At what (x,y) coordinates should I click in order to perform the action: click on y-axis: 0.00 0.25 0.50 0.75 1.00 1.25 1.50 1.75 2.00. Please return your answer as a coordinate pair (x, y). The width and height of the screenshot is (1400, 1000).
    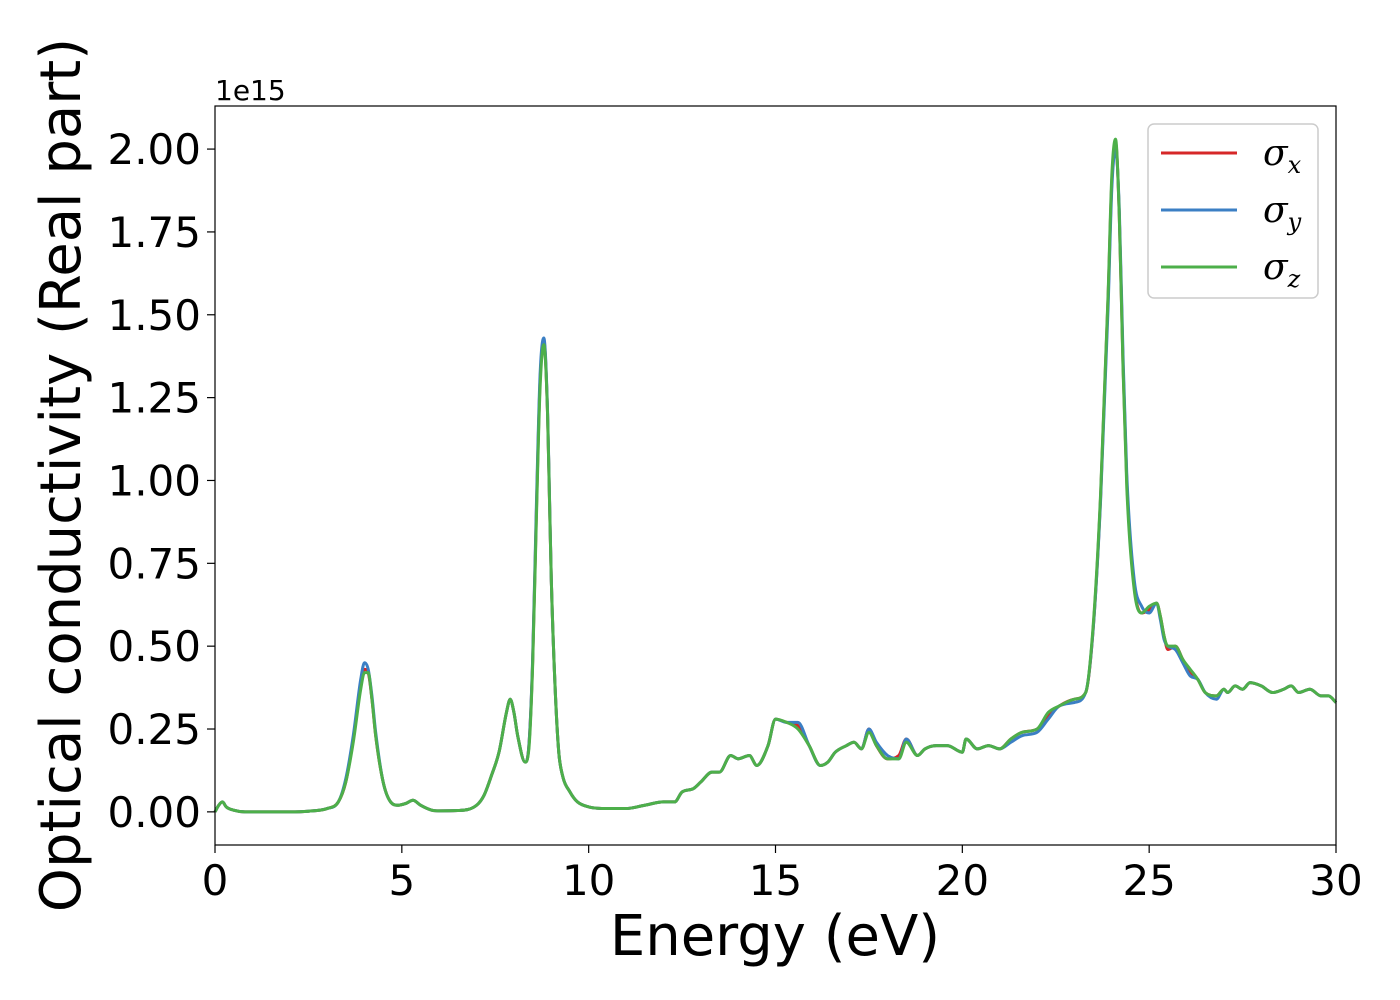
    Looking at the image, I should click on (161, 481).